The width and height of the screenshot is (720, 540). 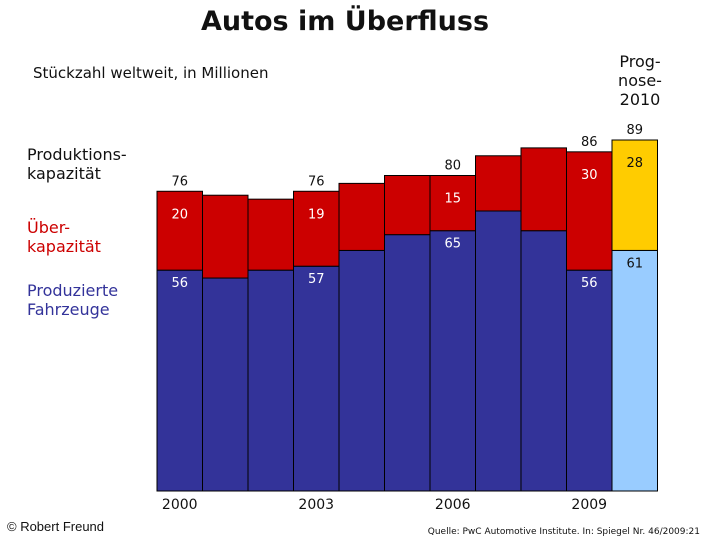 What do you see at coordinates (56, 526) in the screenshot?
I see `author-credit: © Robert Freund` at bounding box center [56, 526].